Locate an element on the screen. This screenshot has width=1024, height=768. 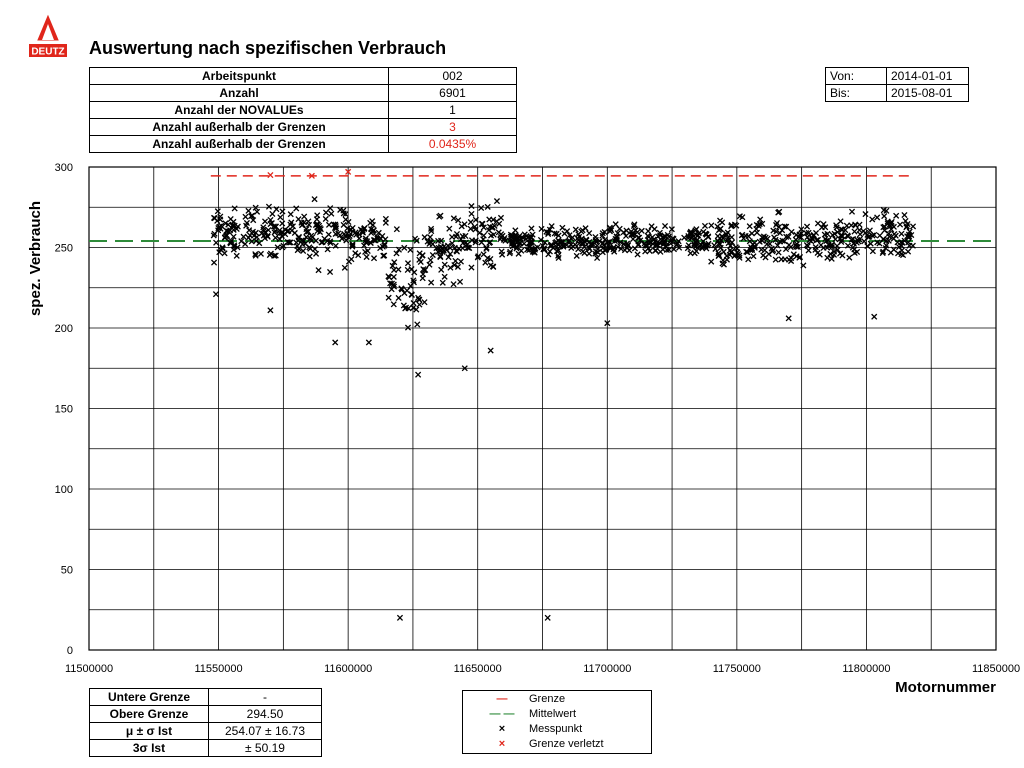
table-row: Anzahl 6901 is located at coordinates (303, 93).